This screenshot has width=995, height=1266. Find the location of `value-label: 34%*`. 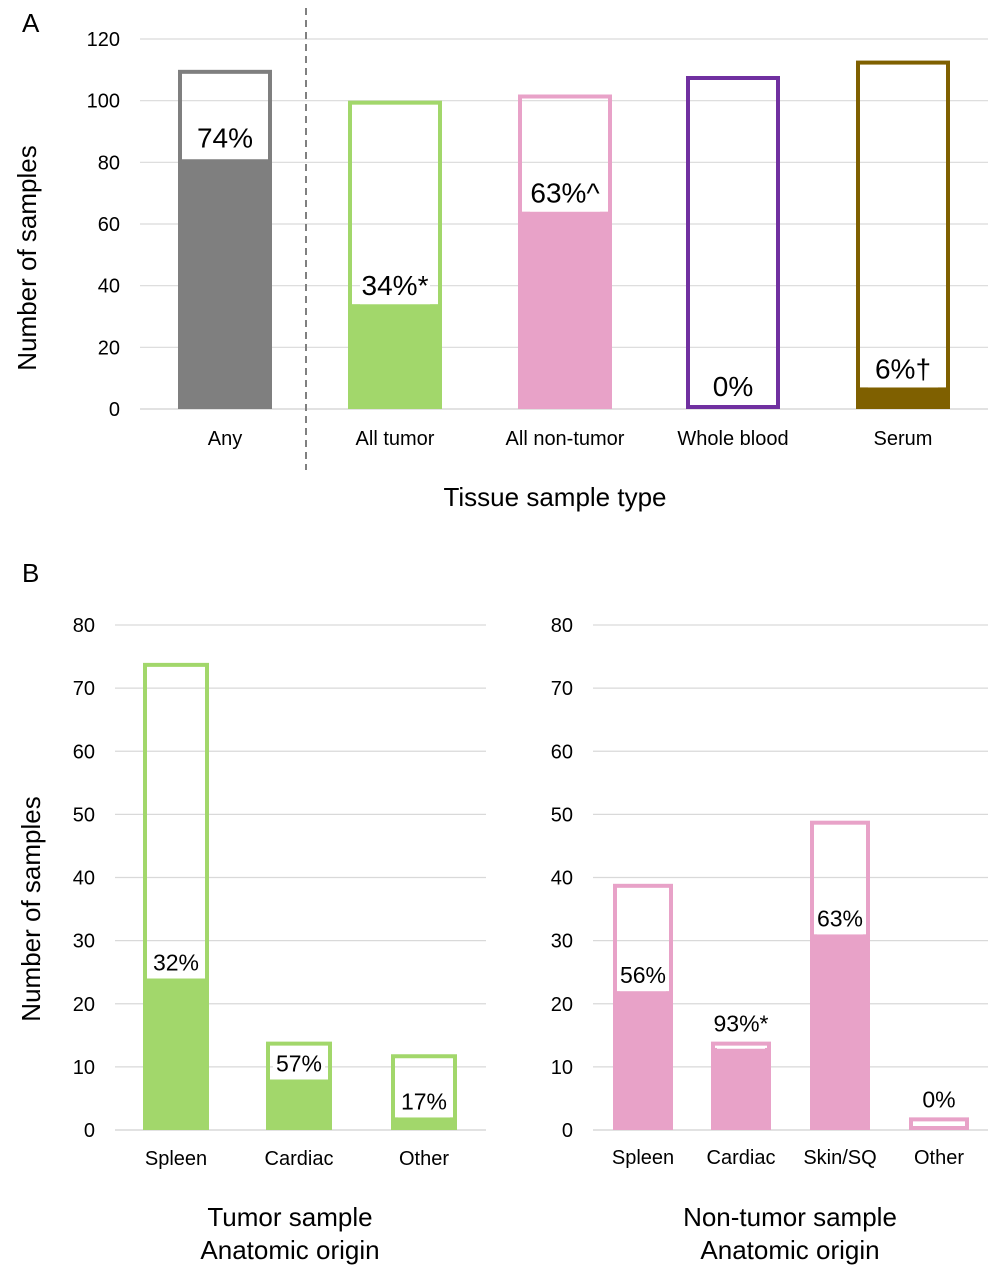

value-label: 34%* is located at coordinates (395, 285).